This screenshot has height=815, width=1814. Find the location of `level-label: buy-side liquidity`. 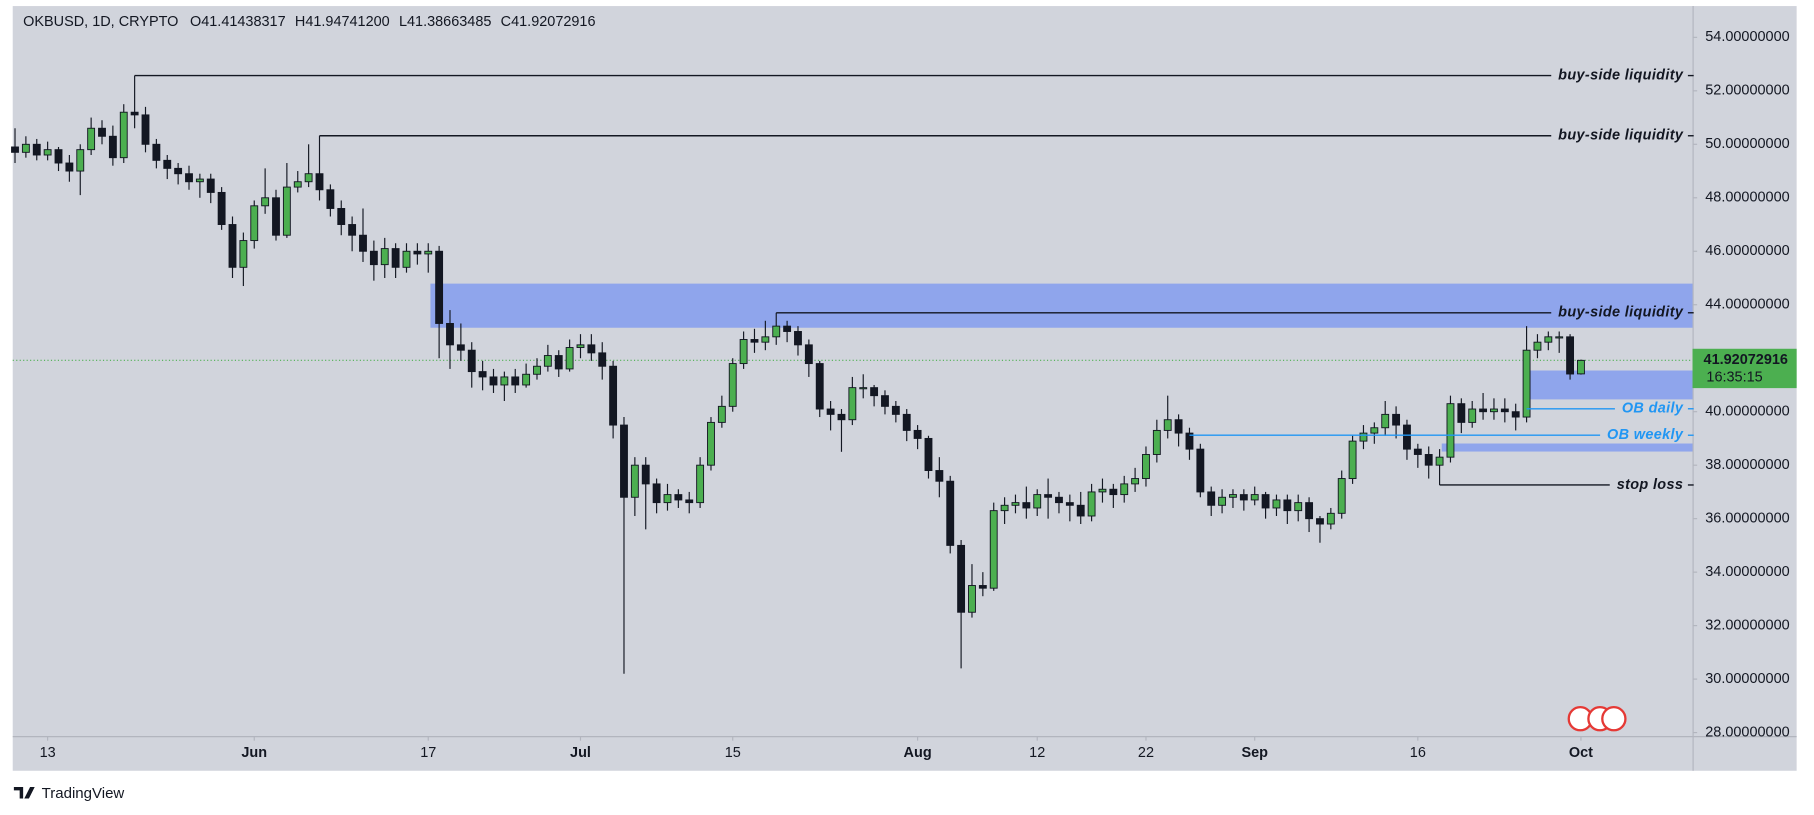

level-label: buy-side liquidity is located at coordinates (1621, 75).